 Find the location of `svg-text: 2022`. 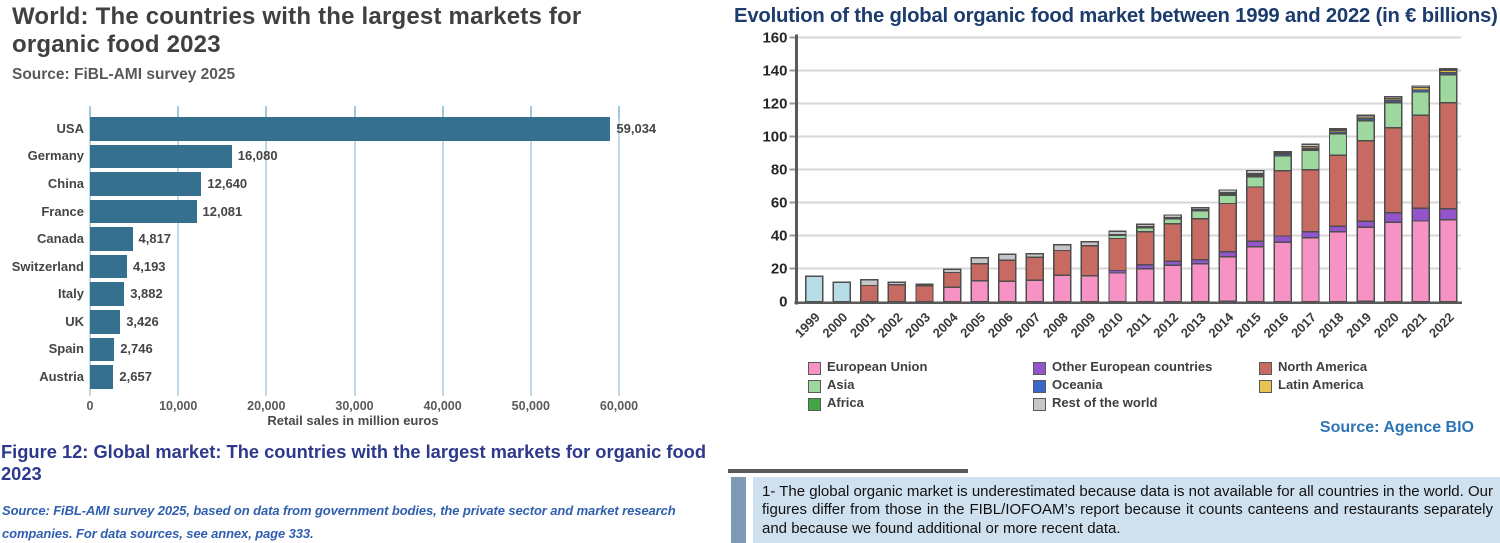

svg-text: 2022 is located at coordinates (1441, 325).